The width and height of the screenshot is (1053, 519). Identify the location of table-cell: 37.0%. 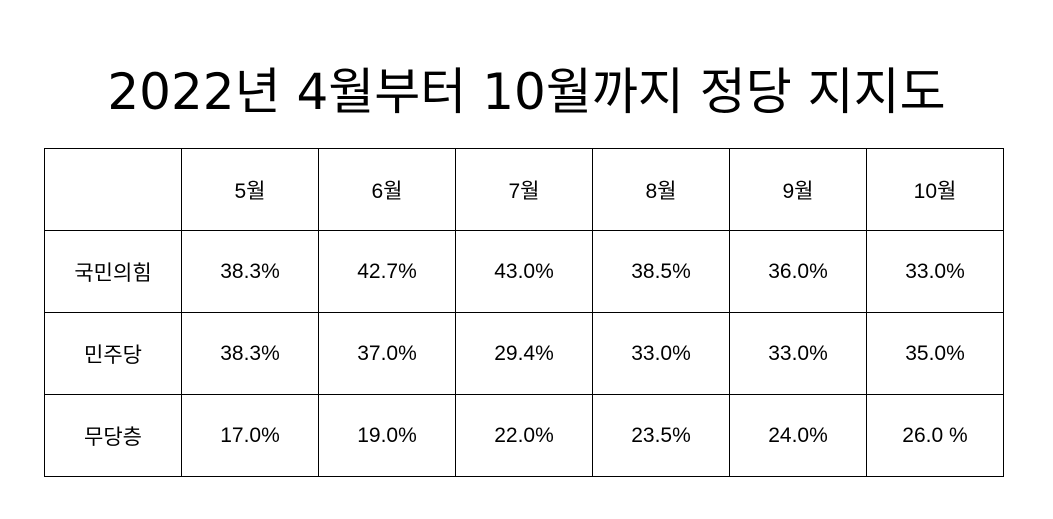
(387, 353).